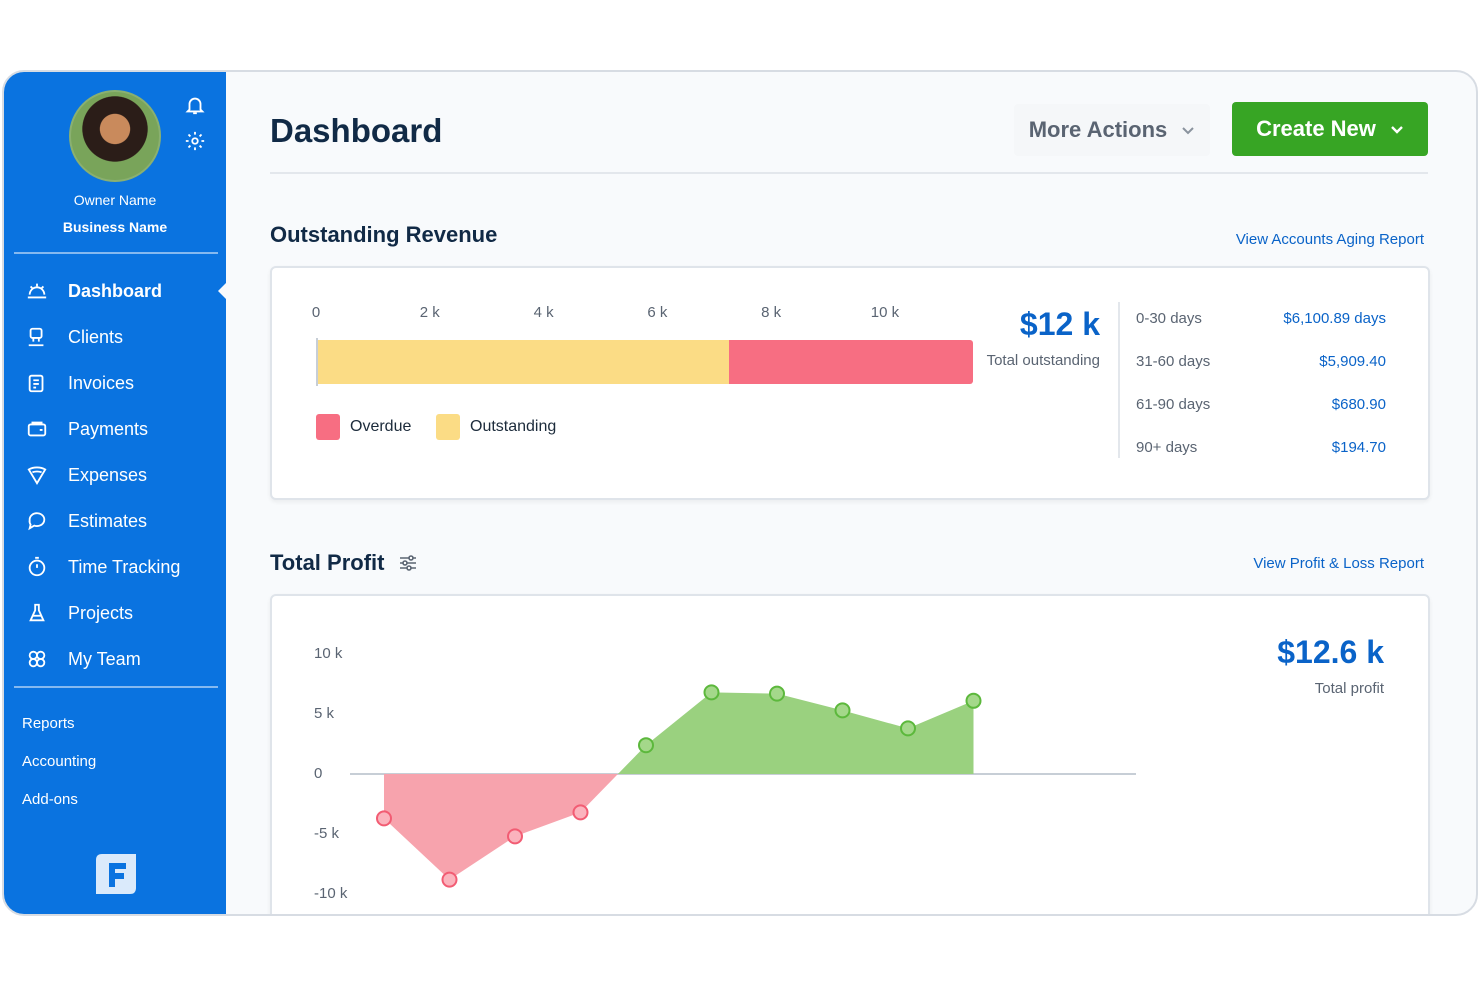 The width and height of the screenshot is (1480, 987). I want to click on sidebar-item-clients: Clients, so click(115, 337).